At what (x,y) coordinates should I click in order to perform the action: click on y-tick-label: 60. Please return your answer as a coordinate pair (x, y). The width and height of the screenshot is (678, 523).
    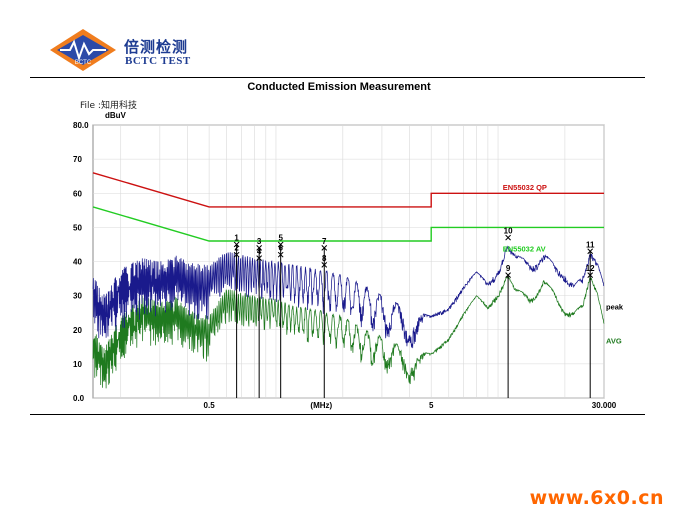
    Looking at the image, I should click on (77, 193).